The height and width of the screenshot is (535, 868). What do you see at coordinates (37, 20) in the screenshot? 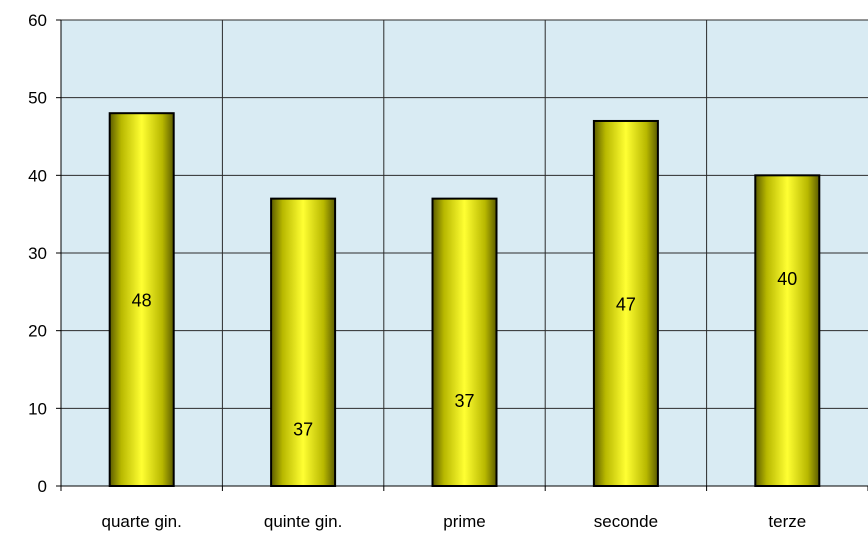
I see `y-tick-label: 60` at bounding box center [37, 20].